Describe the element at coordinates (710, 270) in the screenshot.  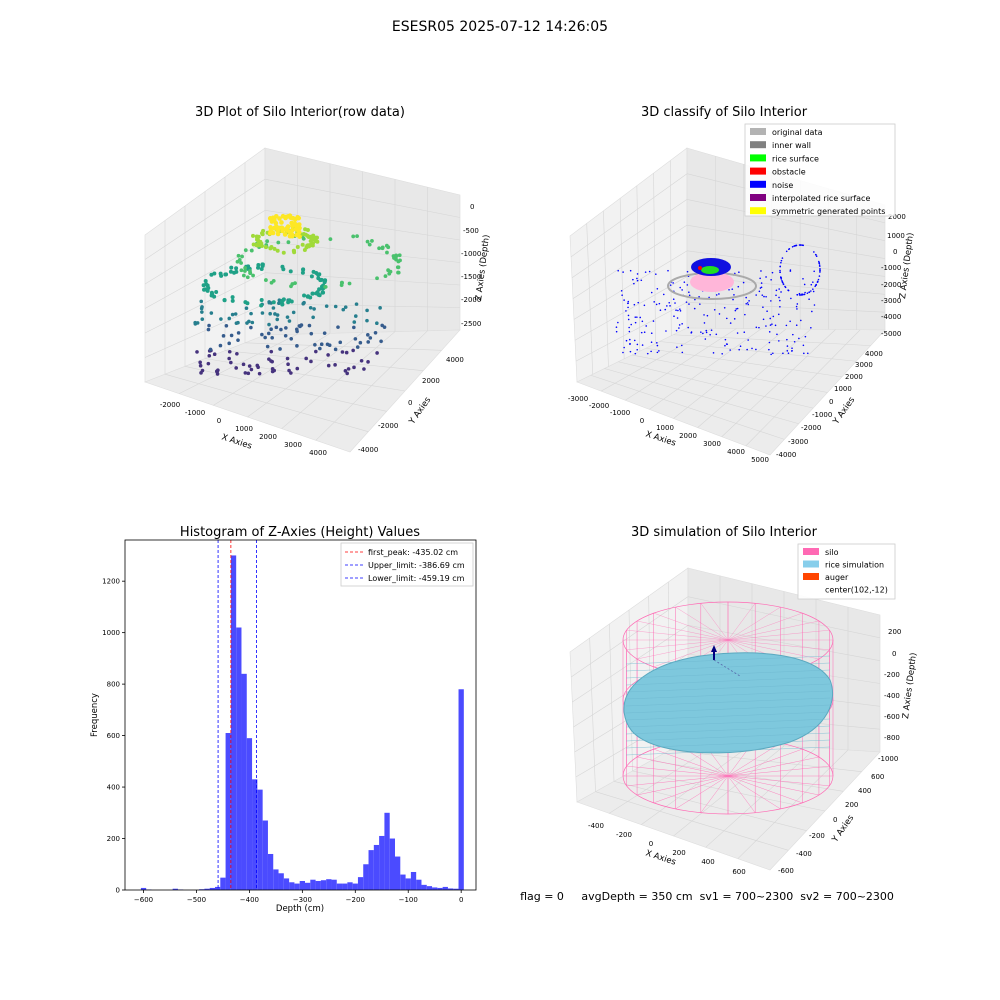
I see `classify-rice-surface-cluster` at that location.